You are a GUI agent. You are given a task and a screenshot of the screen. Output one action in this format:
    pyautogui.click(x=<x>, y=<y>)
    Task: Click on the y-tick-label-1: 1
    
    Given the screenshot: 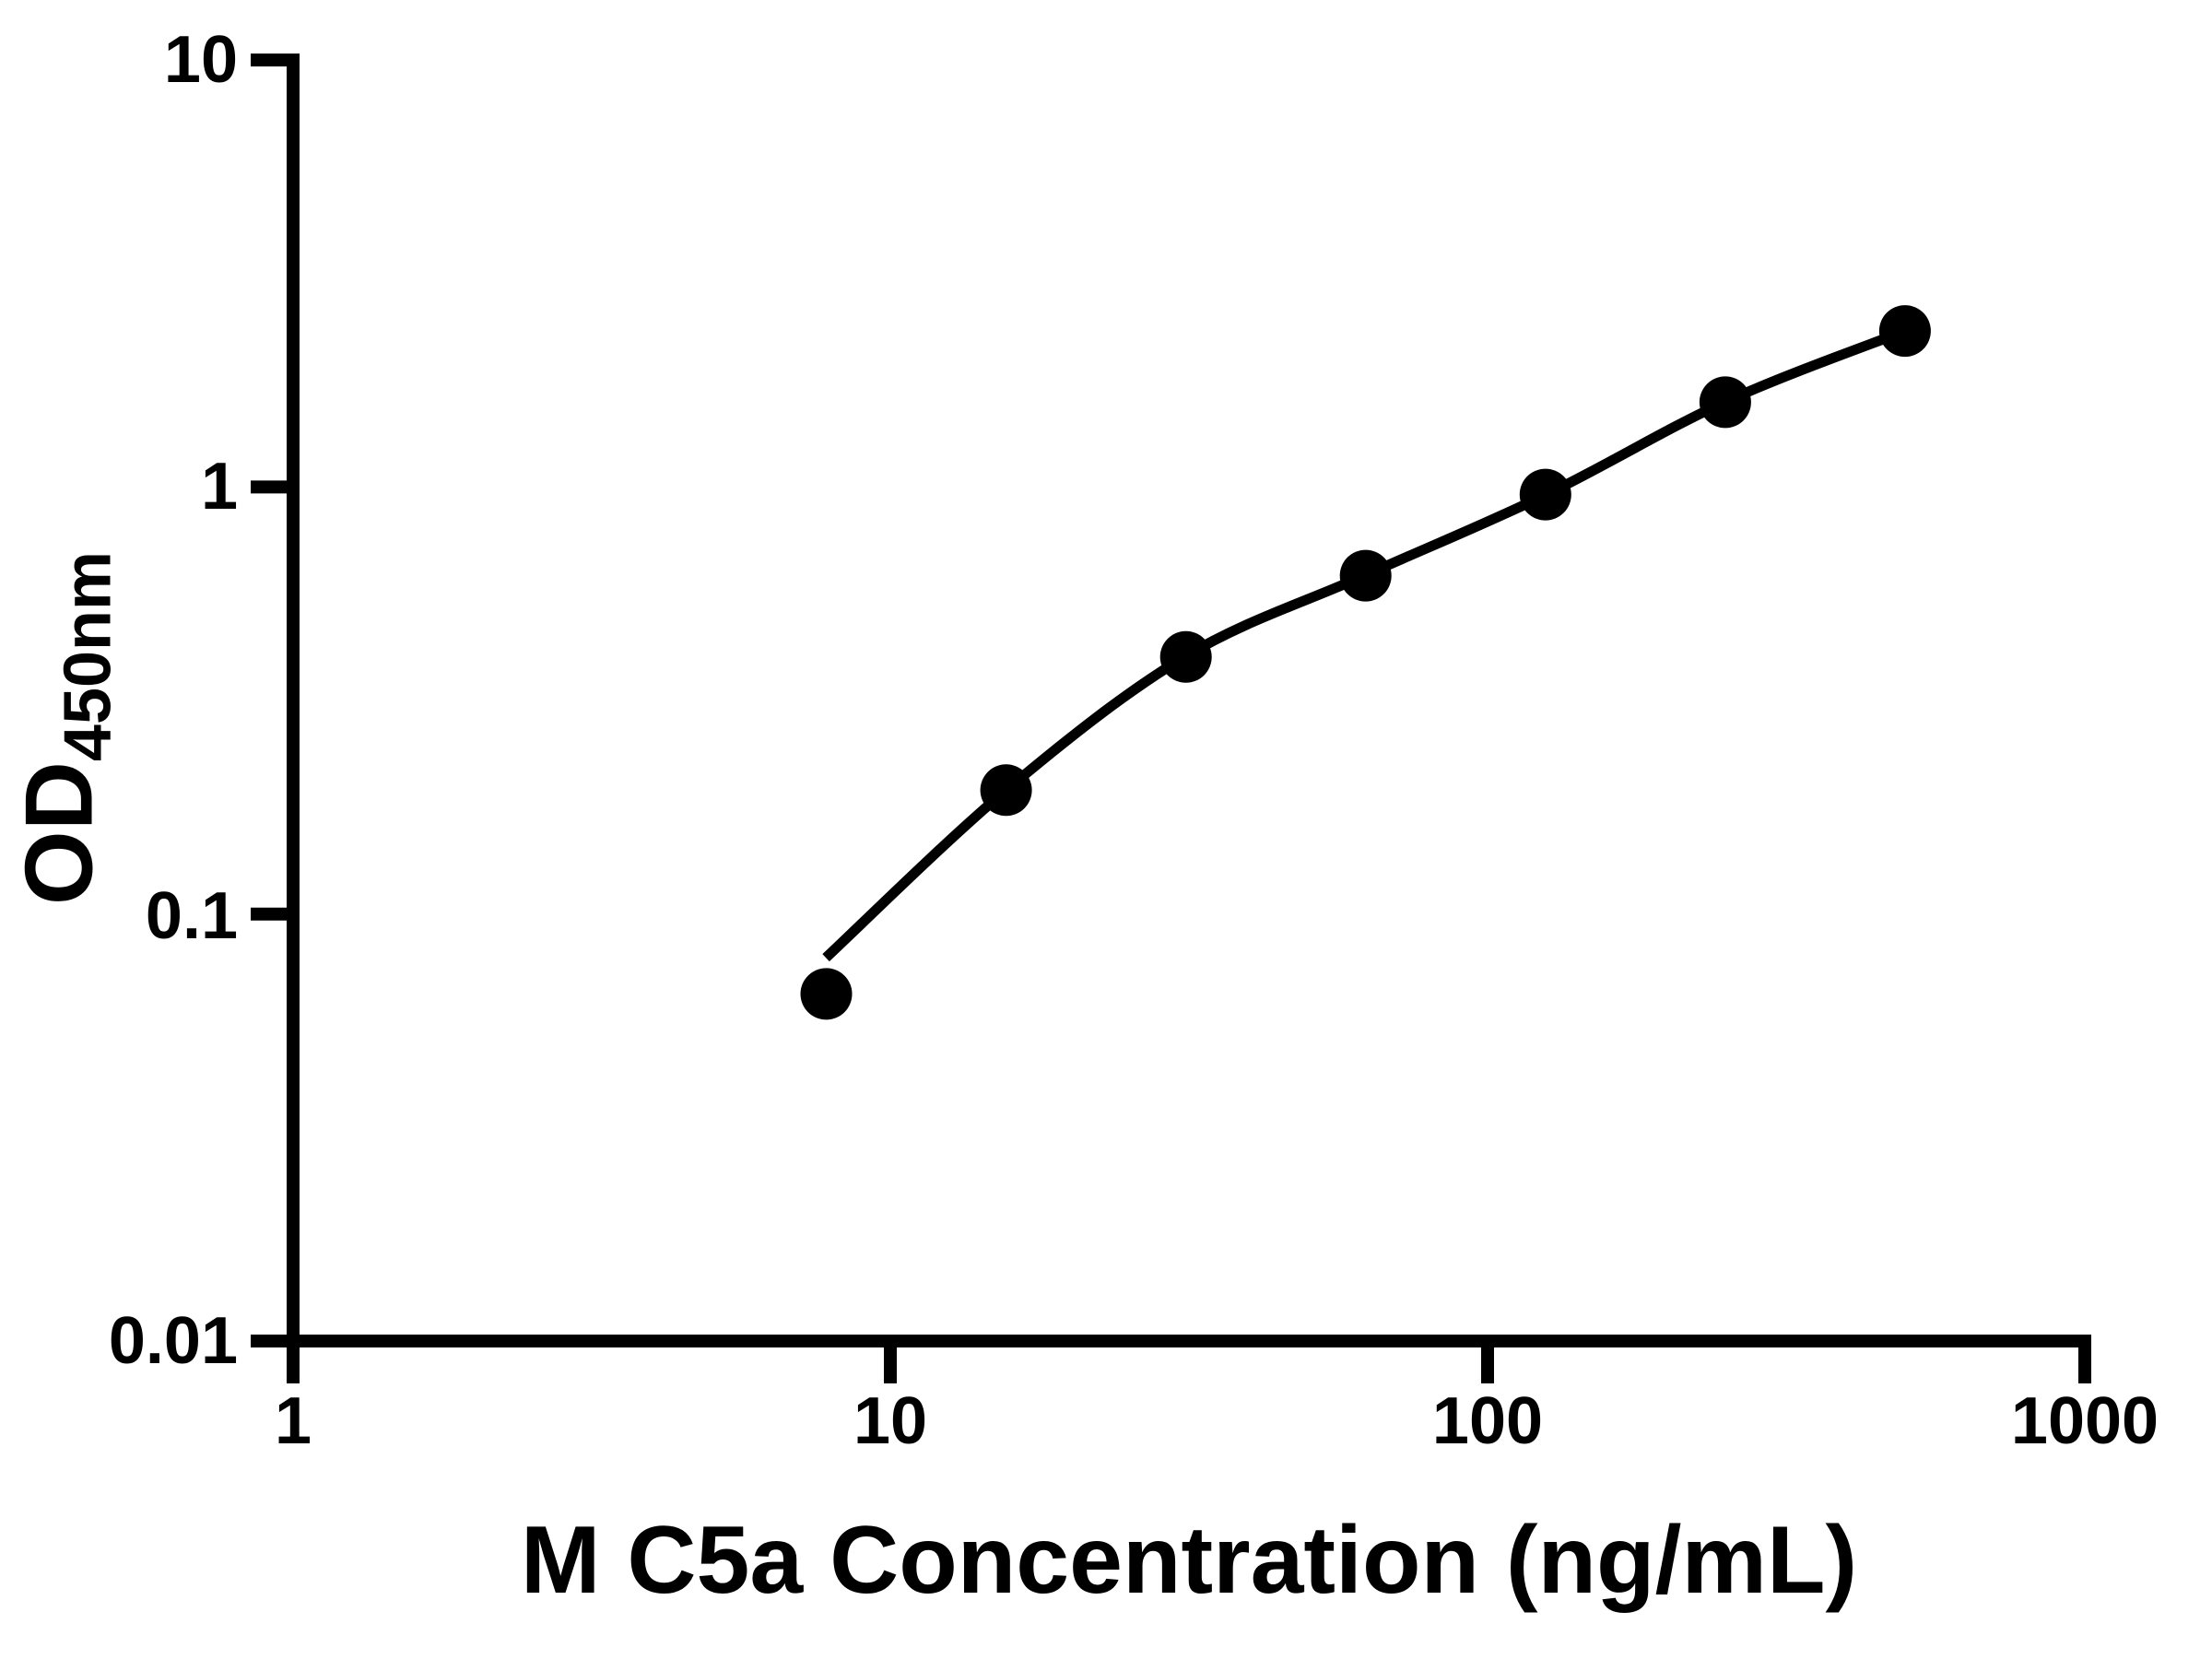 What is the action you would take?
    pyautogui.click(x=219, y=487)
    